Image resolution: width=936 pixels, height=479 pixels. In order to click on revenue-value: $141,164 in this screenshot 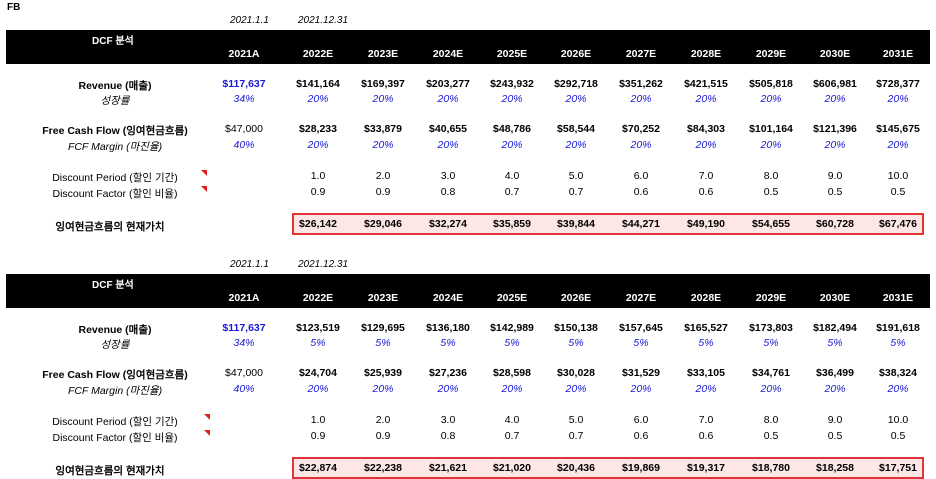, I will do `click(318, 84)`.